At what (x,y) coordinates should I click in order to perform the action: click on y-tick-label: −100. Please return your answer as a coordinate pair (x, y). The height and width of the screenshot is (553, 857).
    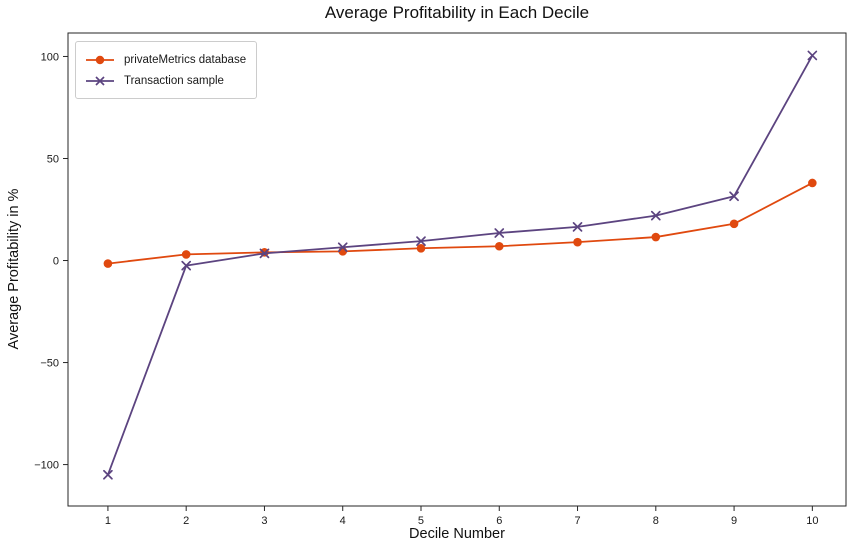
    Looking at the image, I should click on (46, 465).